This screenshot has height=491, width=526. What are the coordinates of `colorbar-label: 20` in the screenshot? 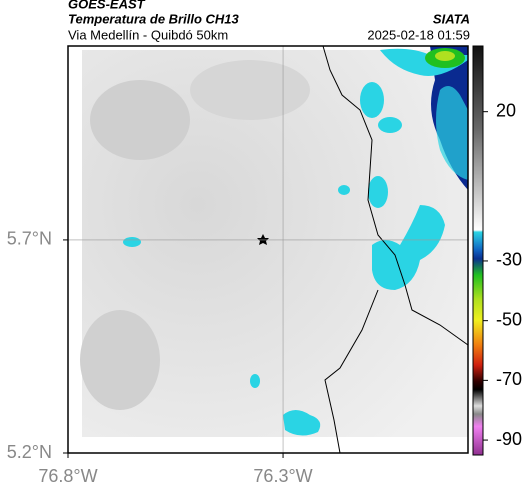 It's located at (506, 110).